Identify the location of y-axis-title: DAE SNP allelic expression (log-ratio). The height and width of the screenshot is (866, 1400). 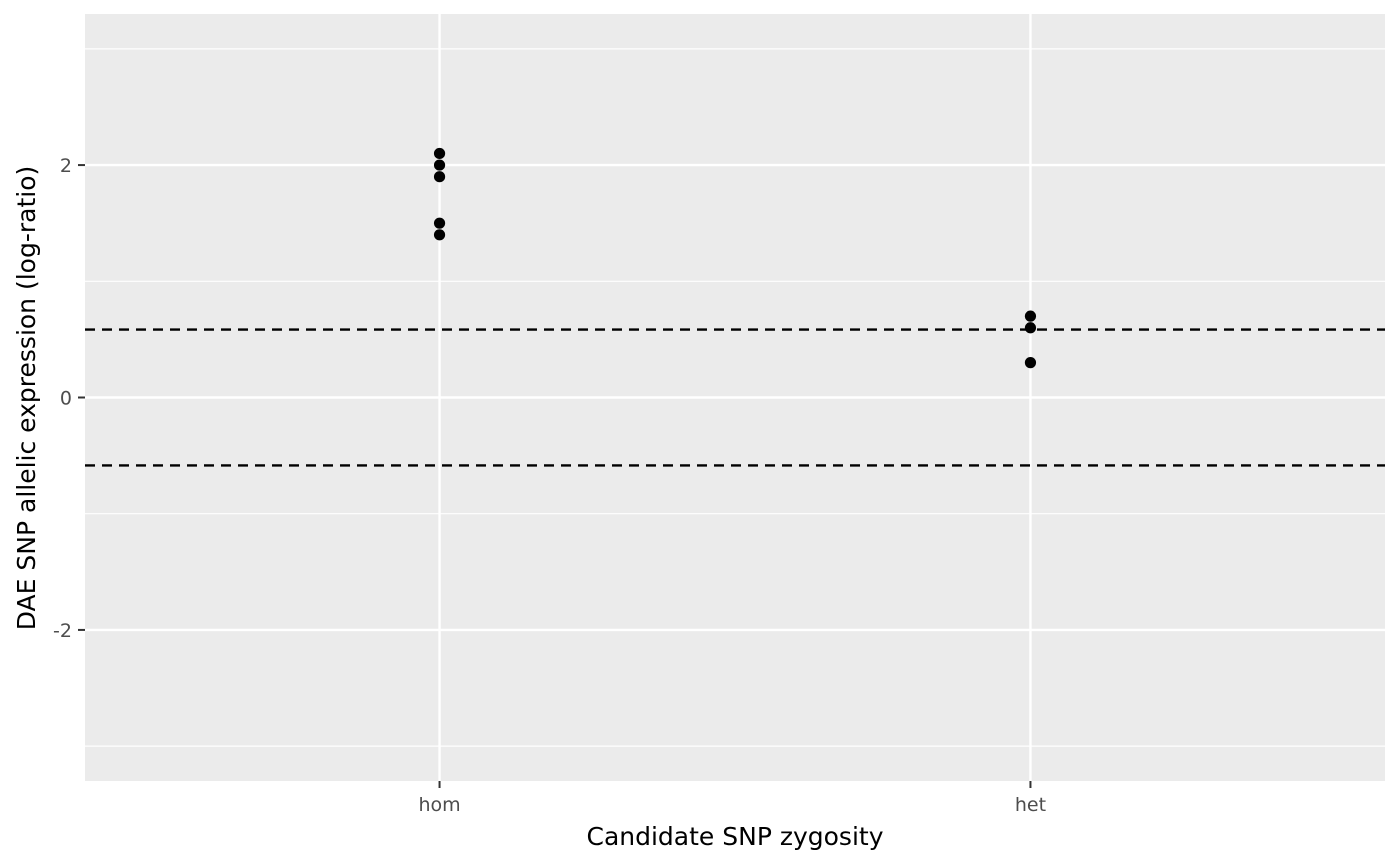
(26, 398).